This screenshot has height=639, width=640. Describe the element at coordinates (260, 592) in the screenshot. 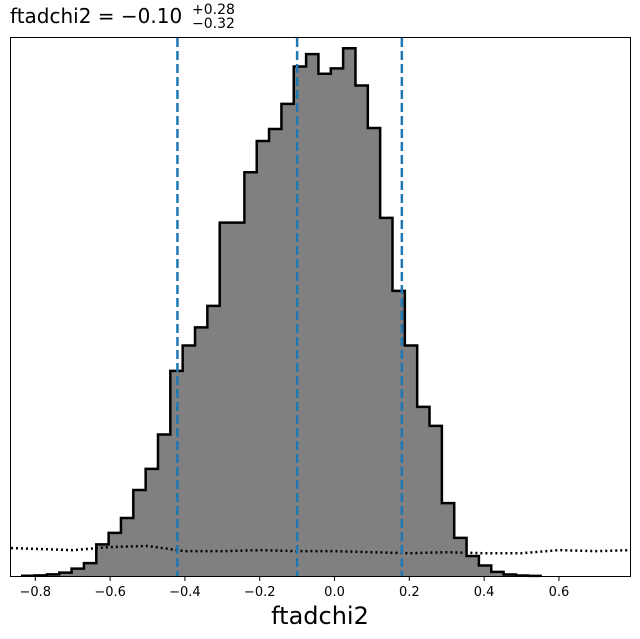

I see `x-tick-label: −0.2` at that location.